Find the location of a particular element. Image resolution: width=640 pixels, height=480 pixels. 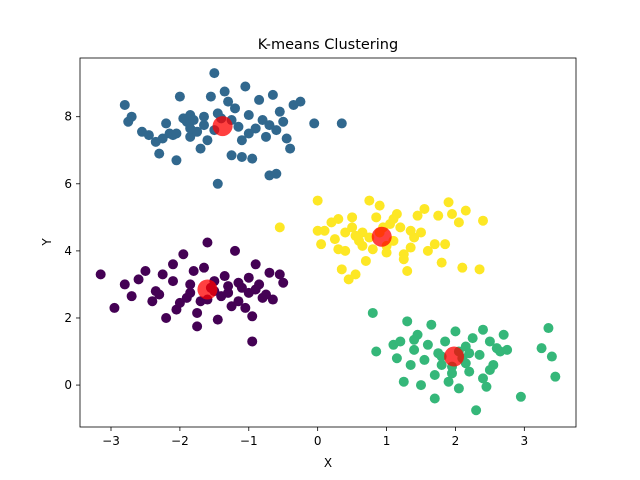

y-tick-label: 0 is located at coordinates (68, 385).